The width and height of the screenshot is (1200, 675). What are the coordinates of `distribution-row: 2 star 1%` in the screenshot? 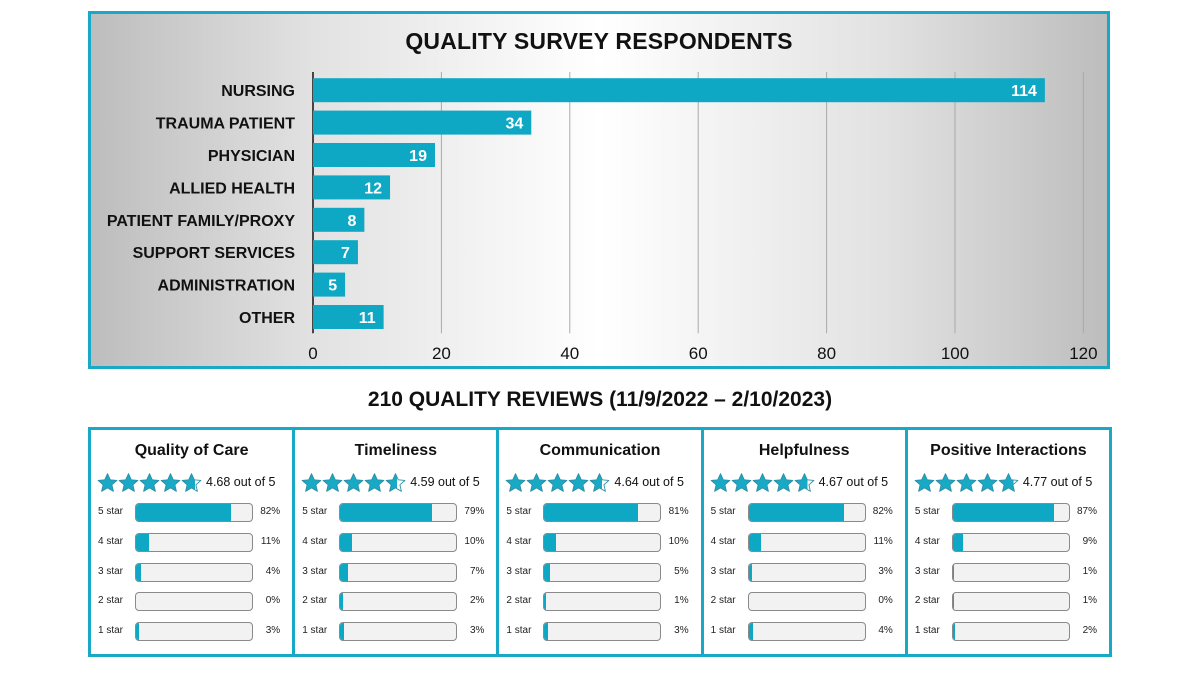 It's located at (599, 602).